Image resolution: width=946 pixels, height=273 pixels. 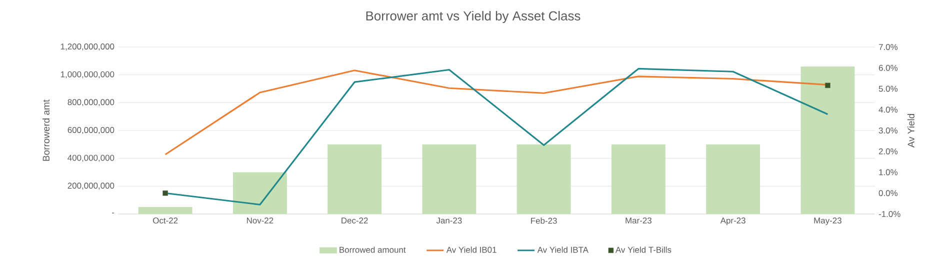 I want to click on y2-tick-label: 7.0%, so click(x=888, y=47).